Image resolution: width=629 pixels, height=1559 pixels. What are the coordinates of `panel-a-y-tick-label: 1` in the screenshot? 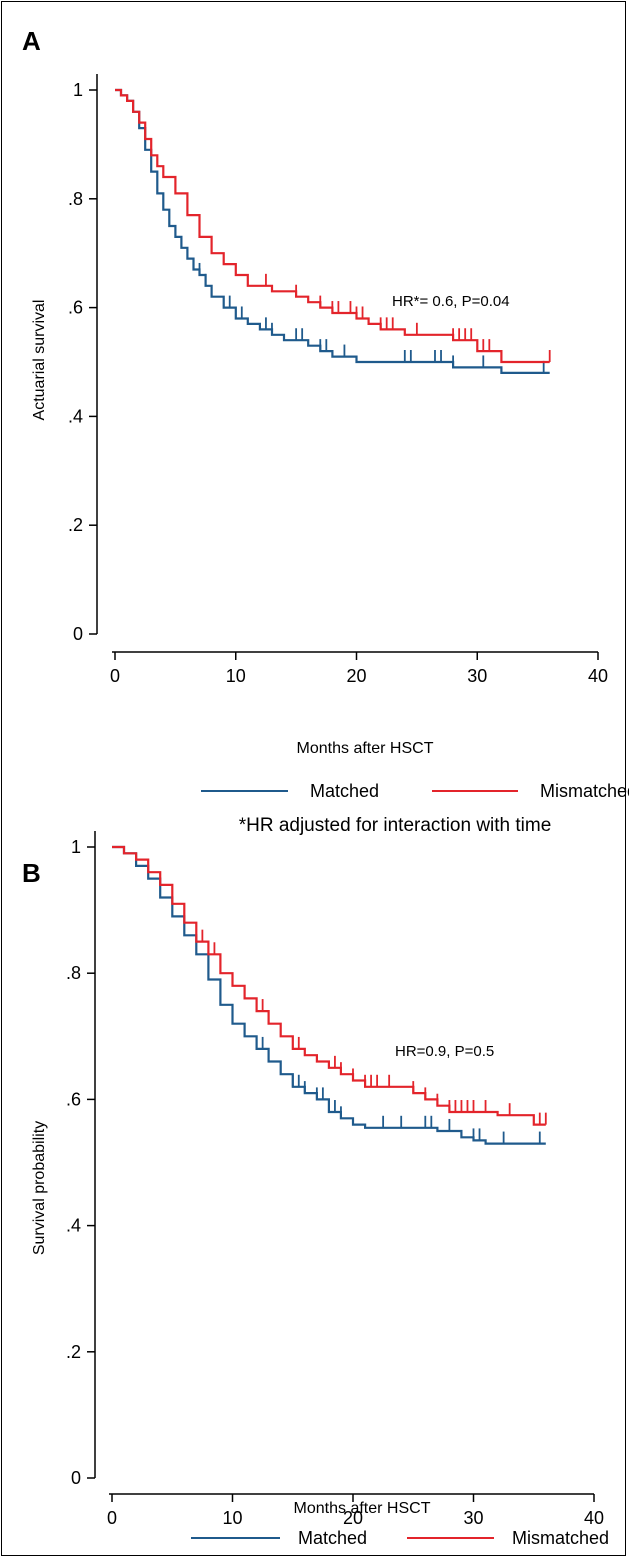 It's located at (78, 90).